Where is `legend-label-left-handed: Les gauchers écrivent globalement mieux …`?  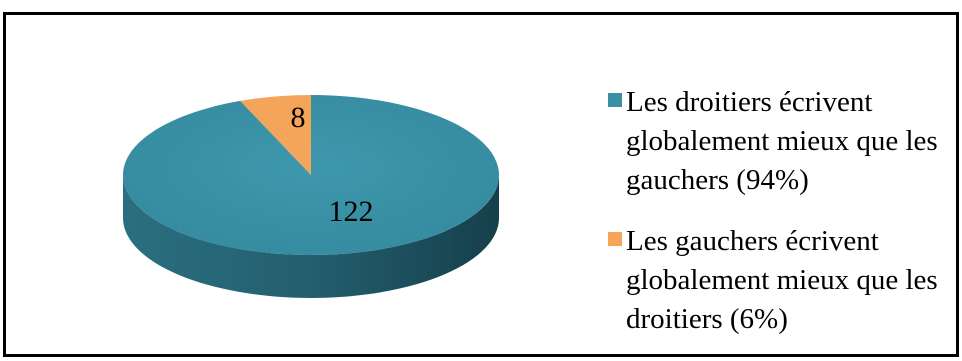
legend-label-left-handed: Les gauchers écrivent globalement mieux … is located at coordinates (782, 280).